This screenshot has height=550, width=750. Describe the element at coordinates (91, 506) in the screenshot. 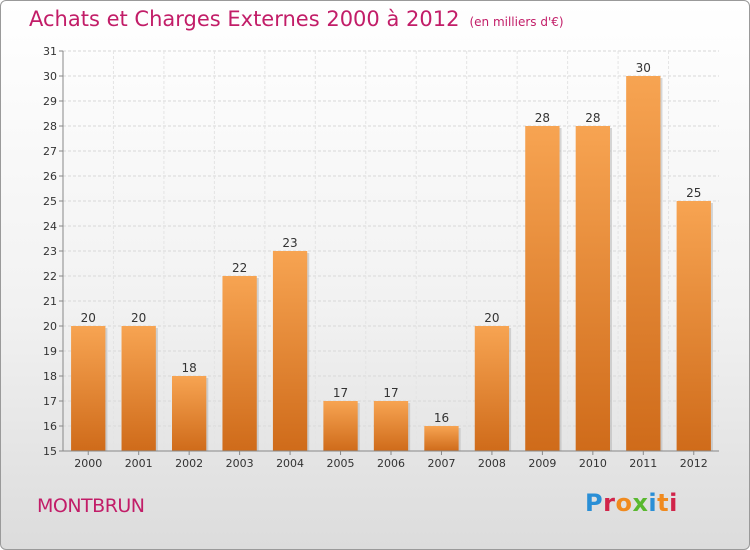

I see `commune-name: MONTBRUN` at that location.